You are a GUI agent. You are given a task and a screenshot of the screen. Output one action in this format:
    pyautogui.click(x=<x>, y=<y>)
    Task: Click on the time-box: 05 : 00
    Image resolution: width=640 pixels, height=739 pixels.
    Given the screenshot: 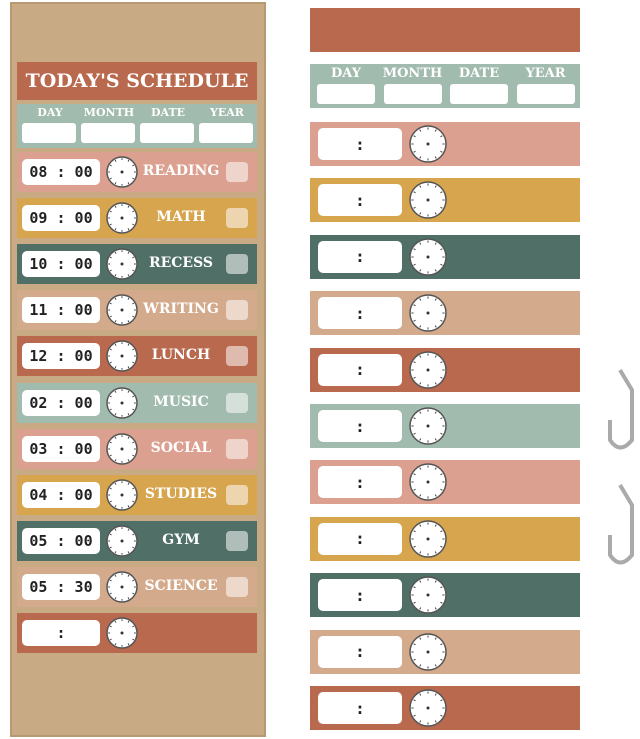 What is the action you would take?
    pyautogui.click(x=61, y=540)
    